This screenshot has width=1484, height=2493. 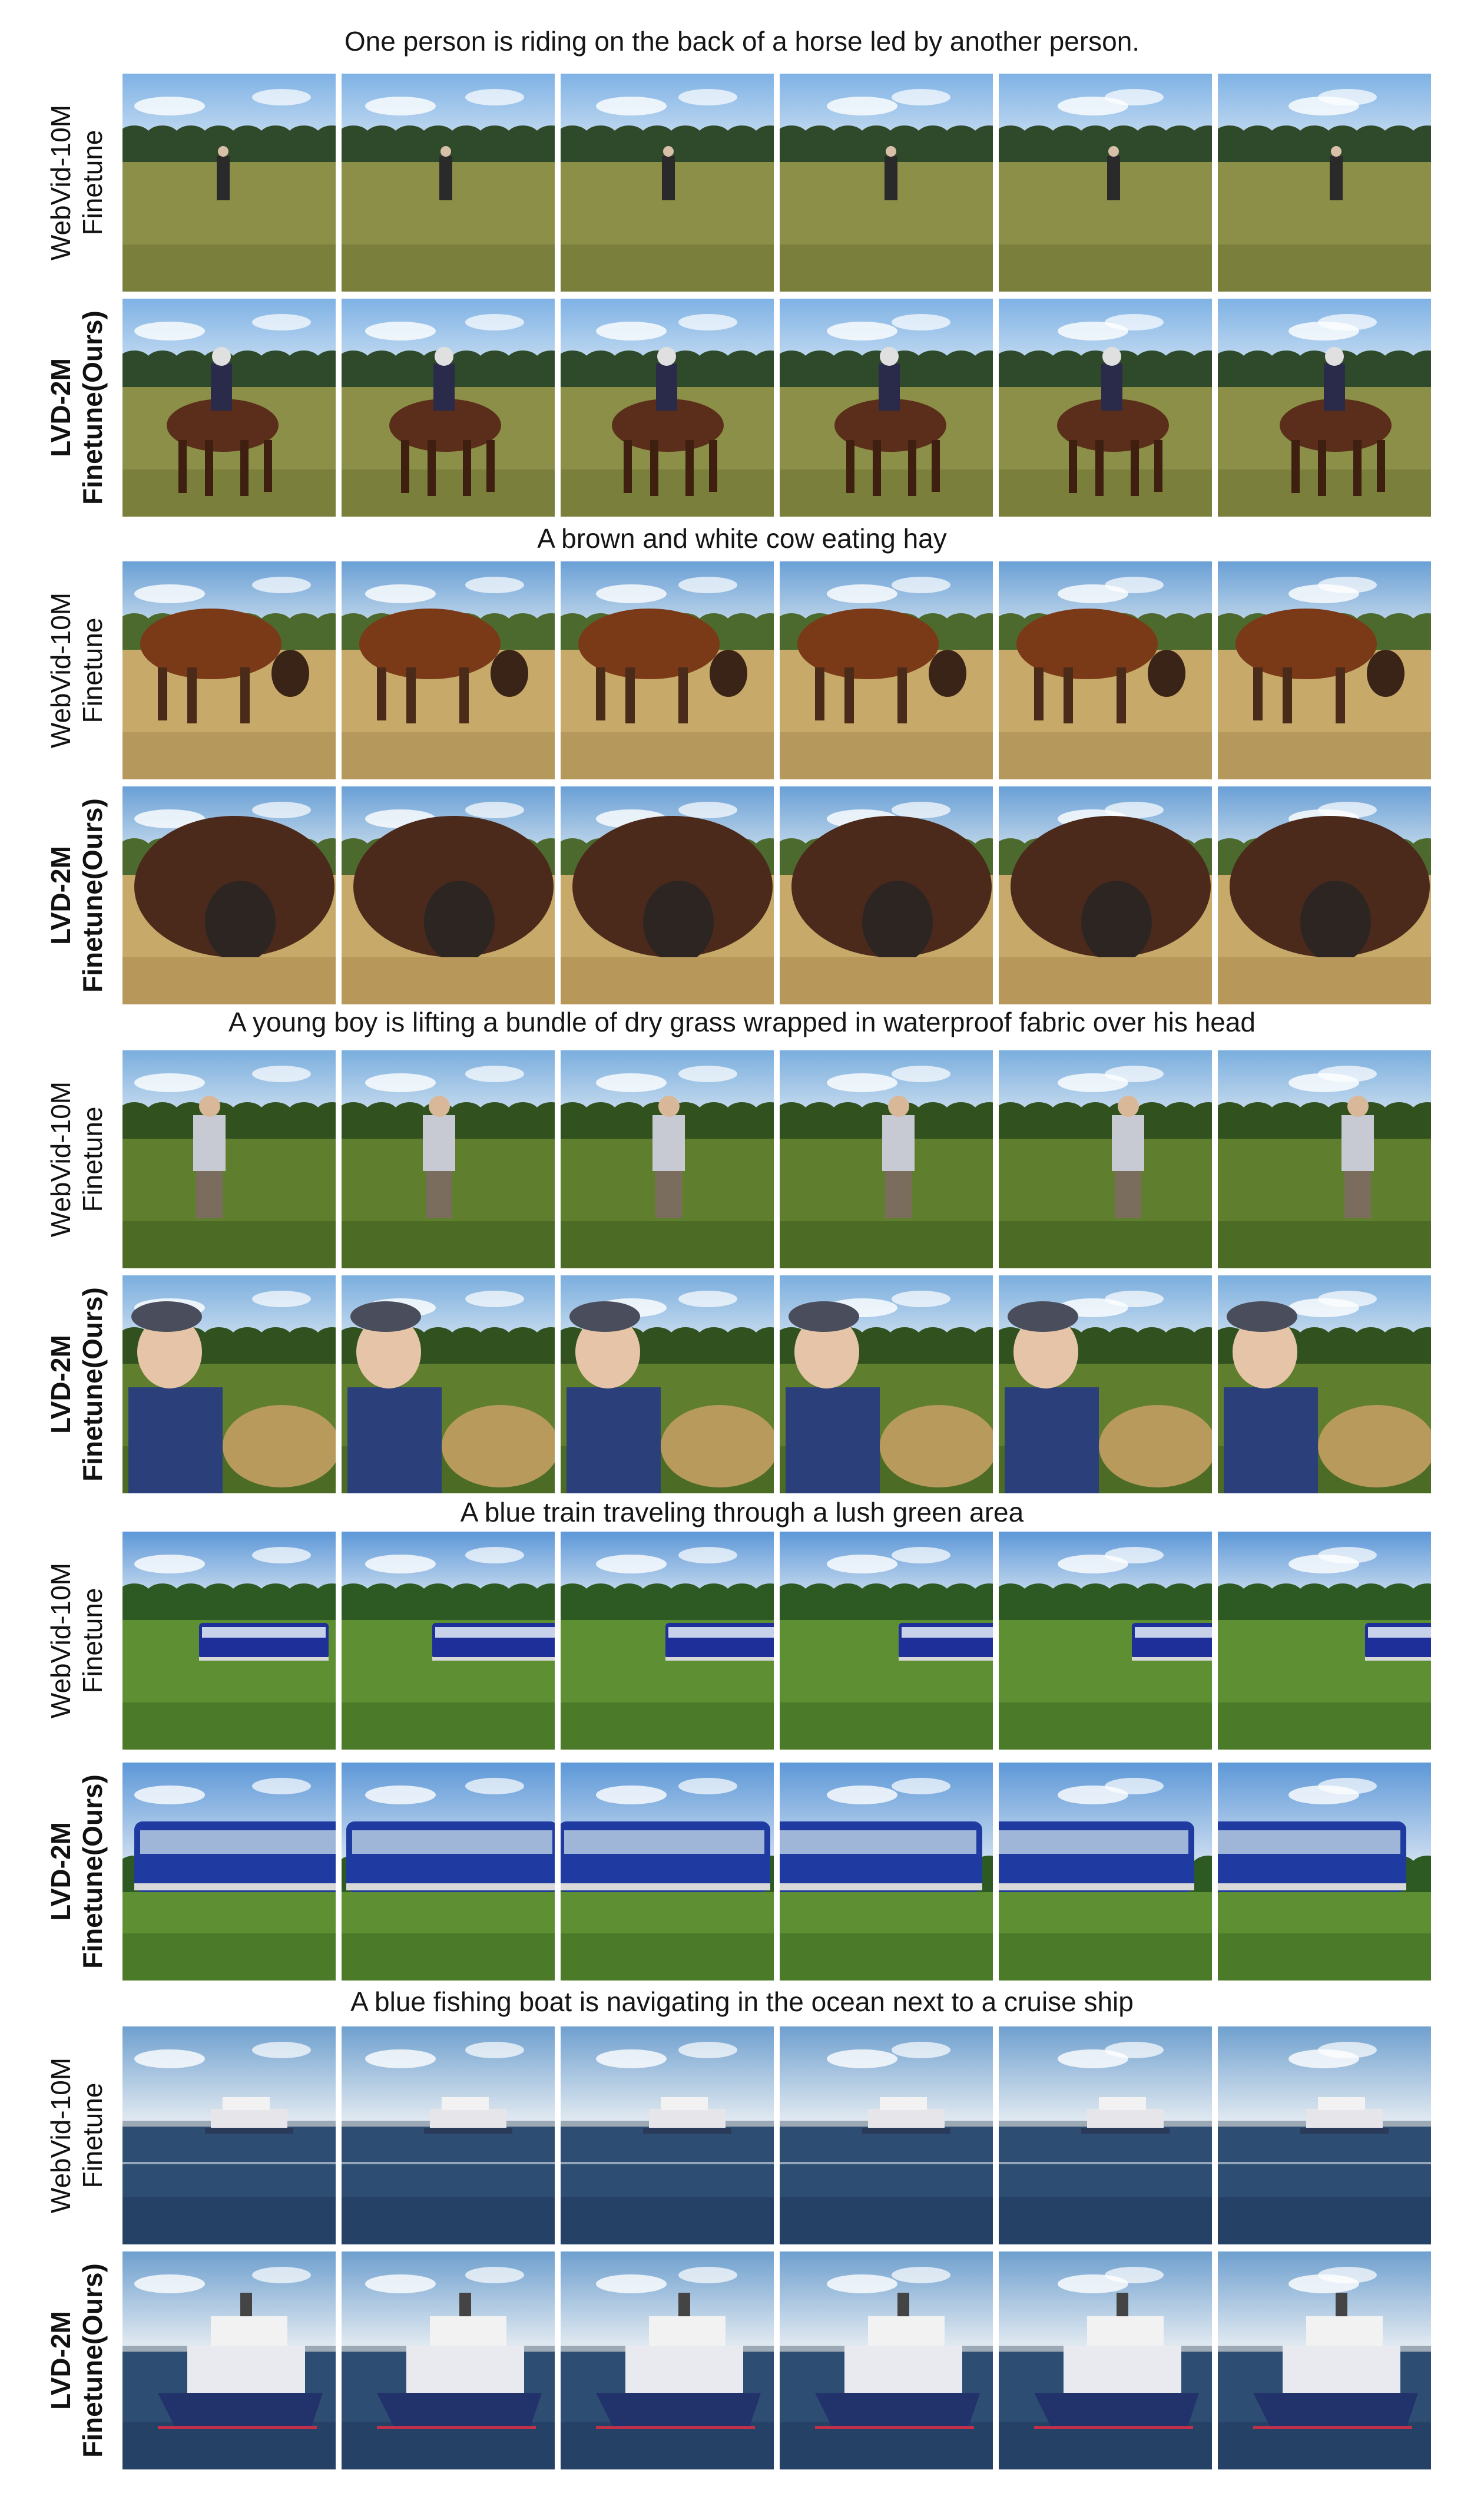 I want to click on row-train-webvid: WebVid-10M Finetune, so click(x=742, y=1641).